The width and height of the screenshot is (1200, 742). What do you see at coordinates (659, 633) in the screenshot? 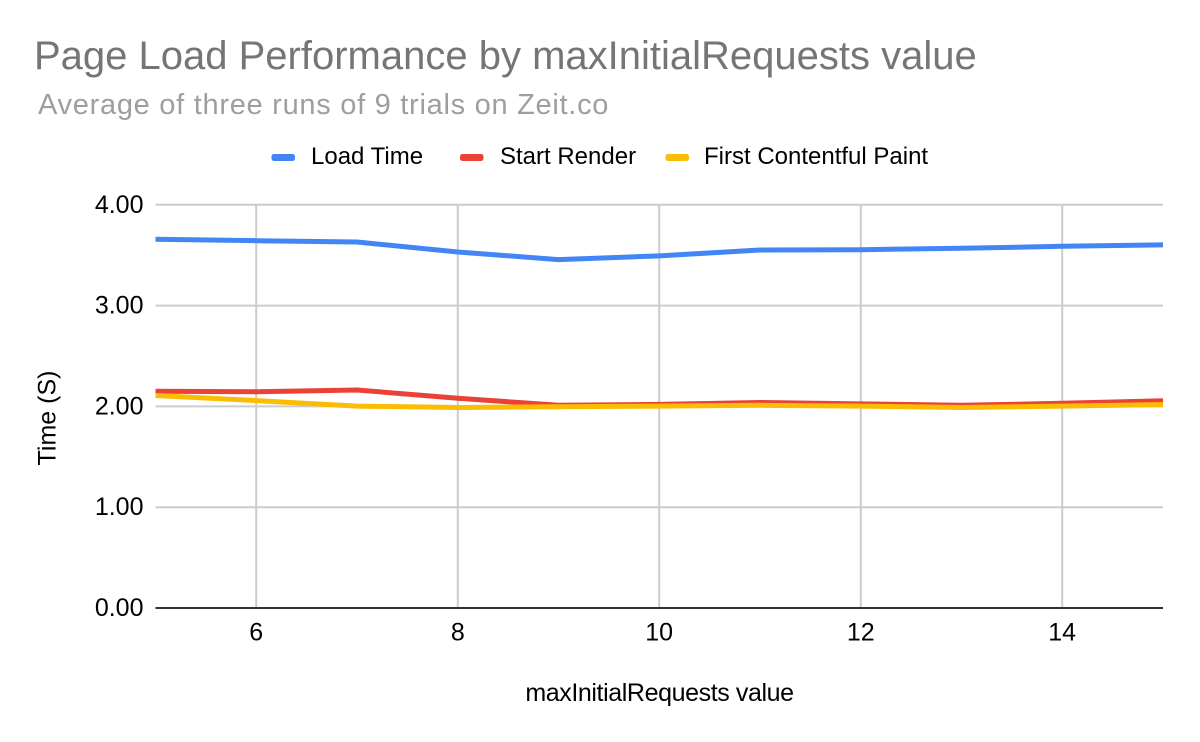
I see `svg-text: 10` at bounding box center [659, 633].